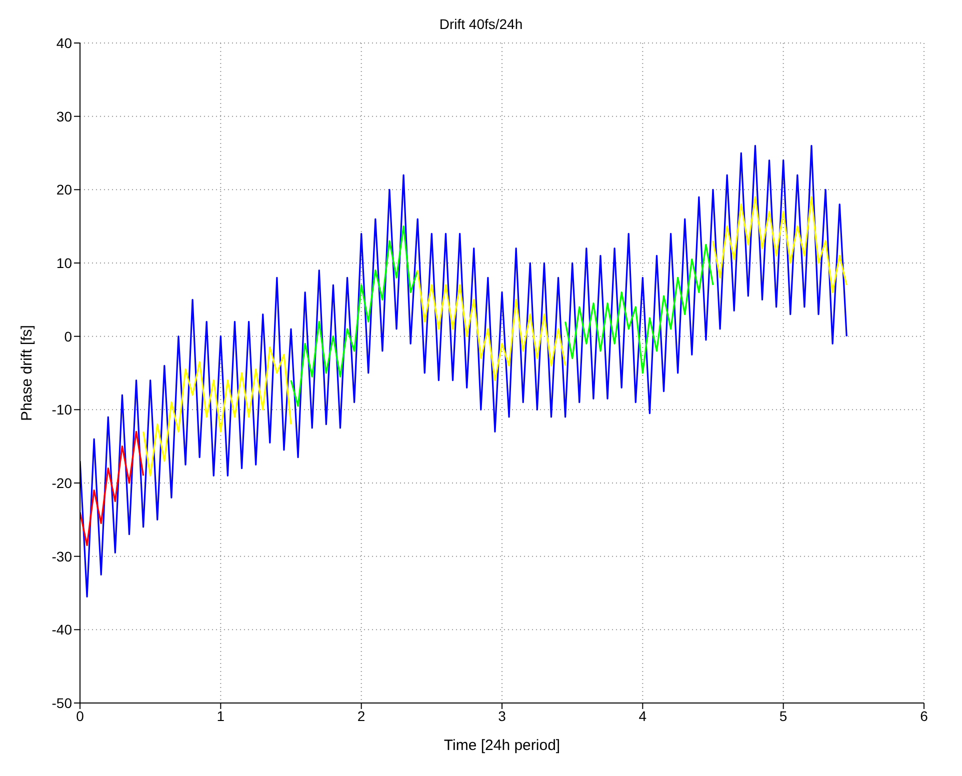 The width and height of the screenshot is (962, 776). I want to click on y-tick-label: 10, so click(64, 262).